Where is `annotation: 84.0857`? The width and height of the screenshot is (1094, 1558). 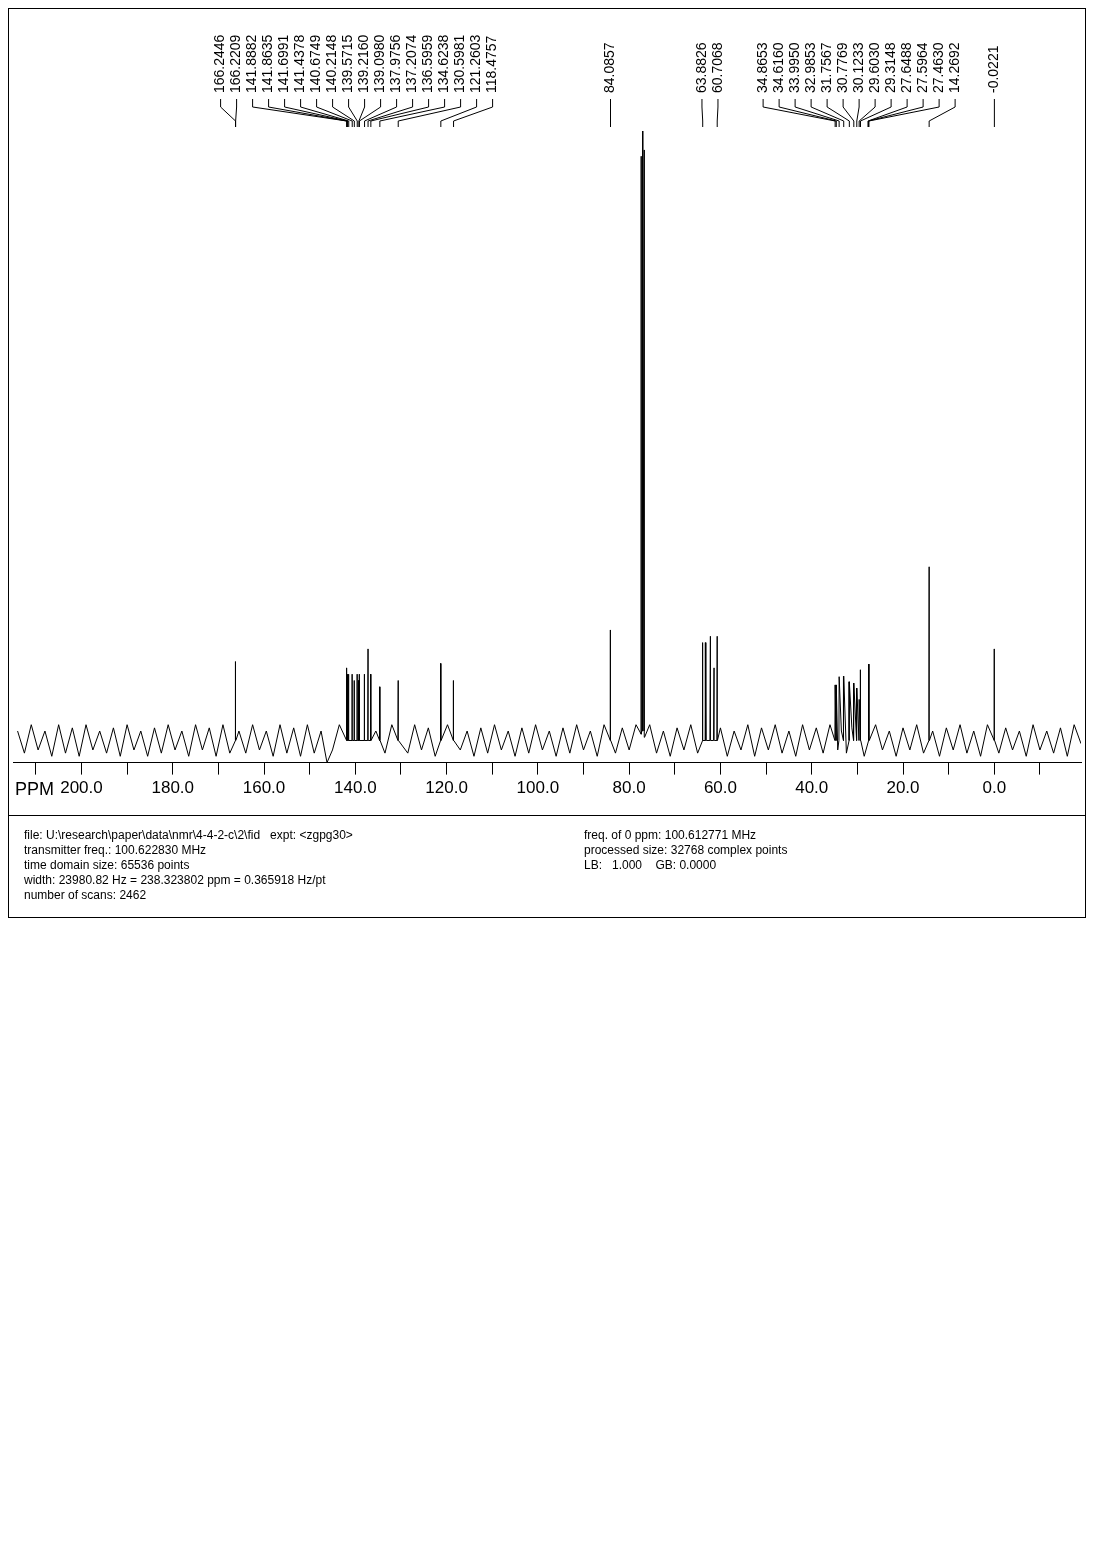
annotation: 84.0857 is located at coordinates (609, 67).